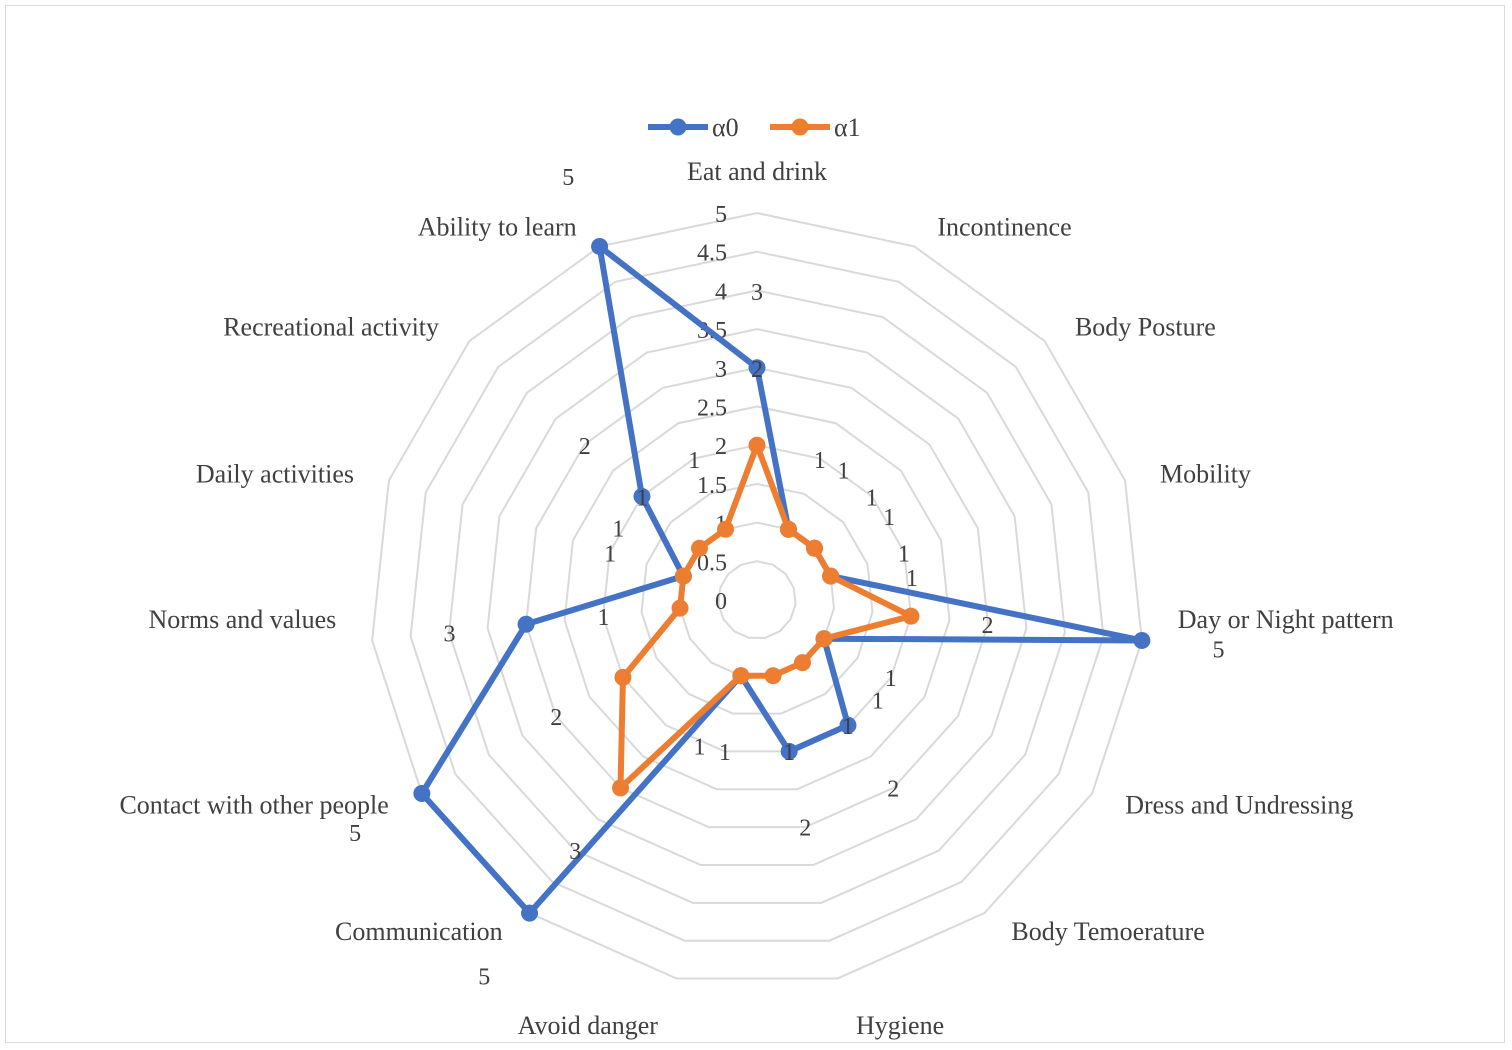 The image size is (1512, 1050). What do you see at coordinates (900, 1025) in the screenshot?
I see `category-label: Hygiene` at bounding box center [900, 1025].